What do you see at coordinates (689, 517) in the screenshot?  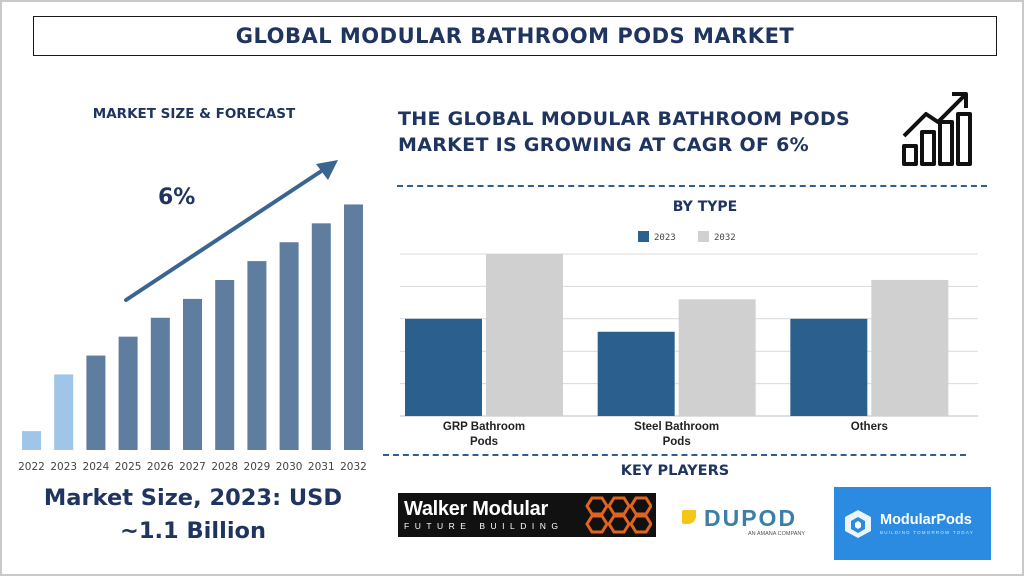 I see `dupod-mark-icon` at bounding box center [689, 517].